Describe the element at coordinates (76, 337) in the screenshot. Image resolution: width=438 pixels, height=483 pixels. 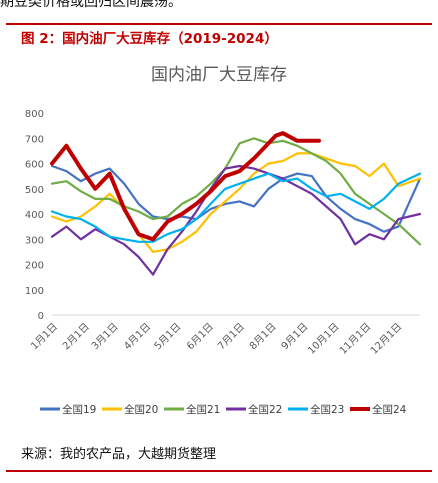
I see `x-tick-label: 2月1日` at that location.